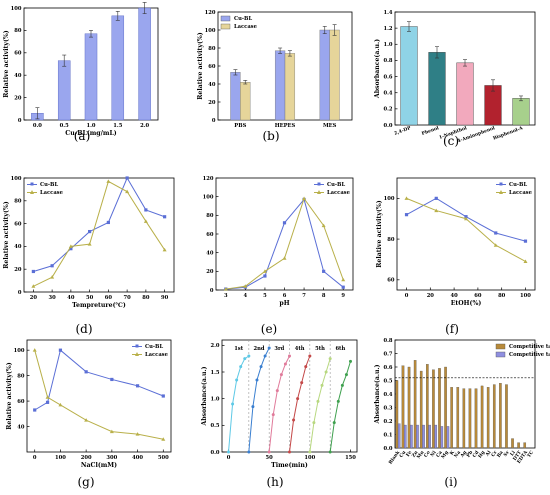 This screenshot has height=495, width=550. What do you see at coordinates (109, 298) in the screenshot?
I see `x-tick-label-d: 60` at bounding box center [109, 298].